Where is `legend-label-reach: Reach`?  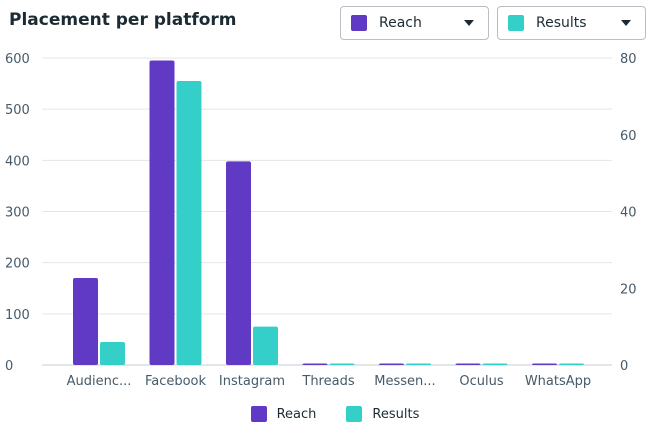 legend-label-reach: Reach is located at coordinates (296, 414).